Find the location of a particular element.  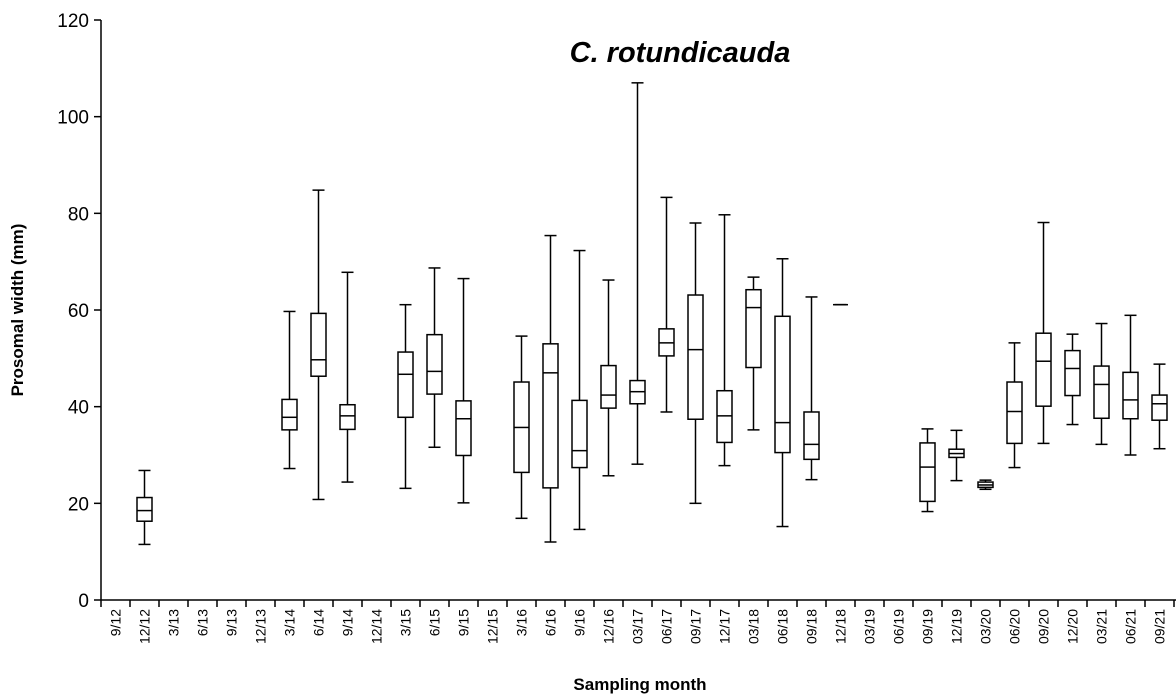

x-tick-label: 09/20 is located at coordinates (1044, 626).